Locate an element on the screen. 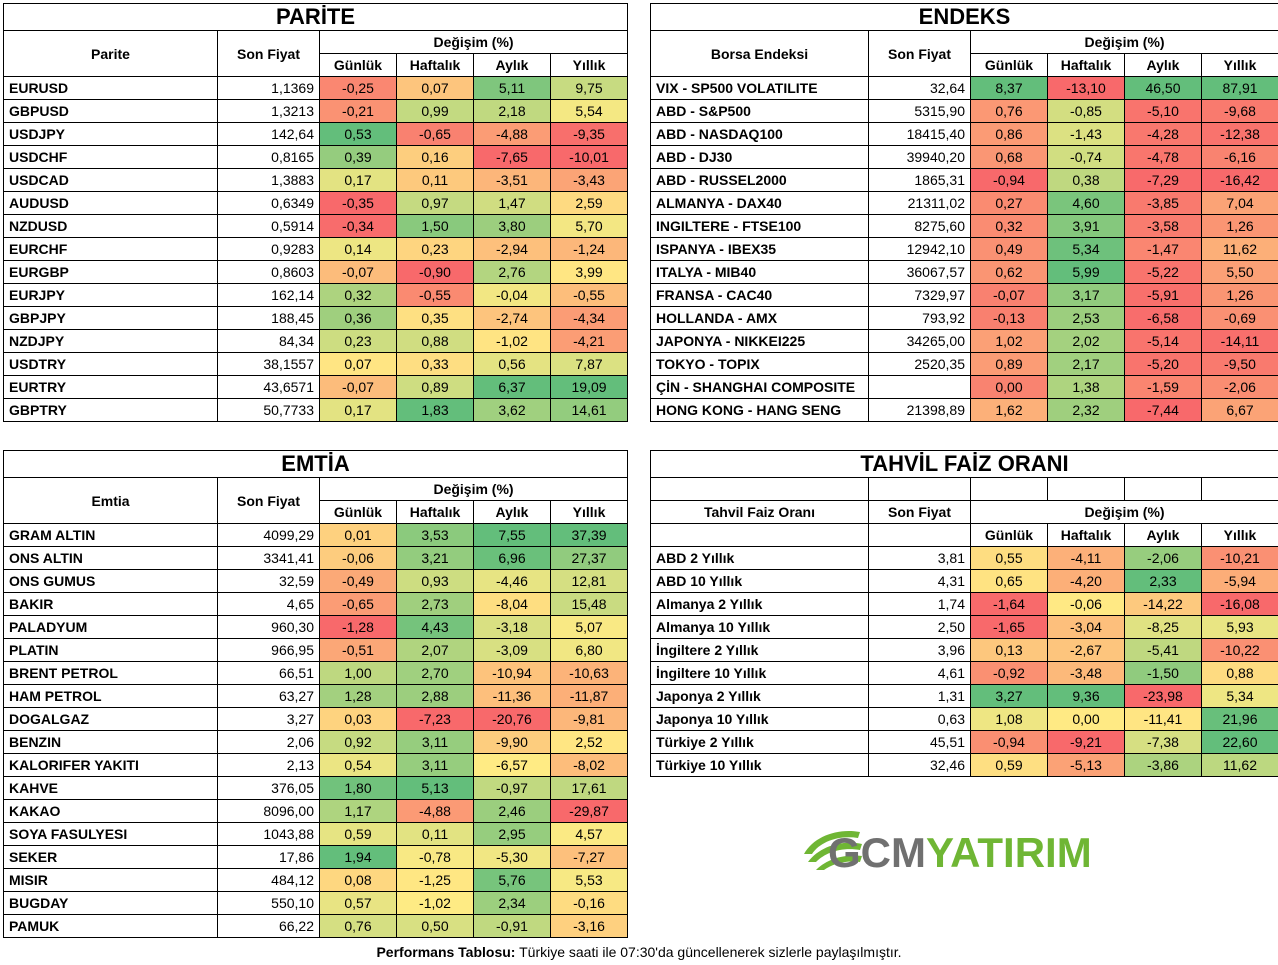 The height and width of the screenshot is (965, 1278). endeks-row-change-y: 1,26 is located at coordinates (1239, 226).